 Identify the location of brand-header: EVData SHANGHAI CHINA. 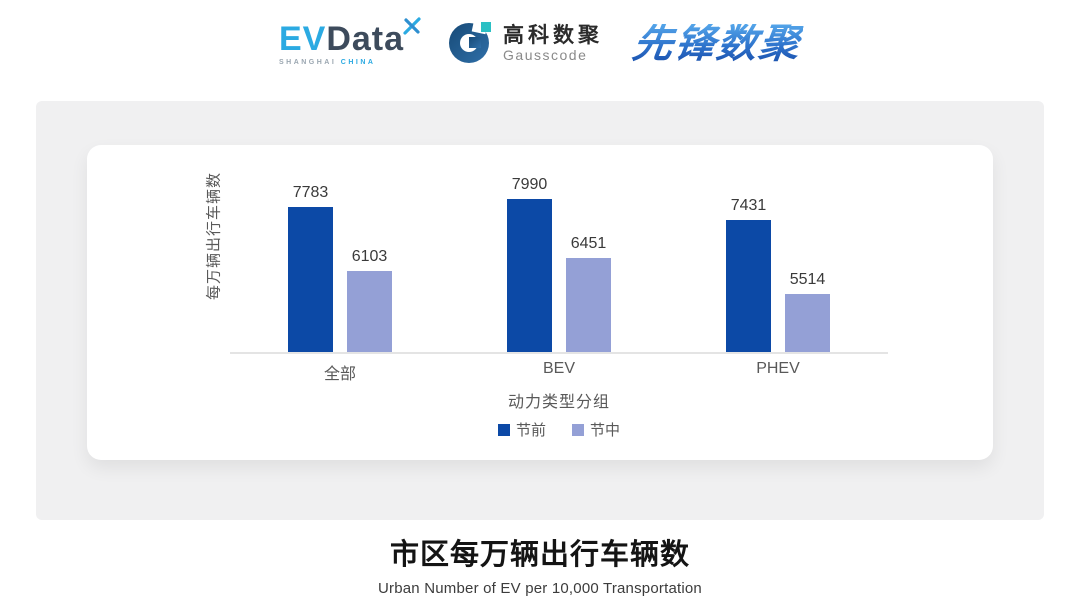
(540, 42).